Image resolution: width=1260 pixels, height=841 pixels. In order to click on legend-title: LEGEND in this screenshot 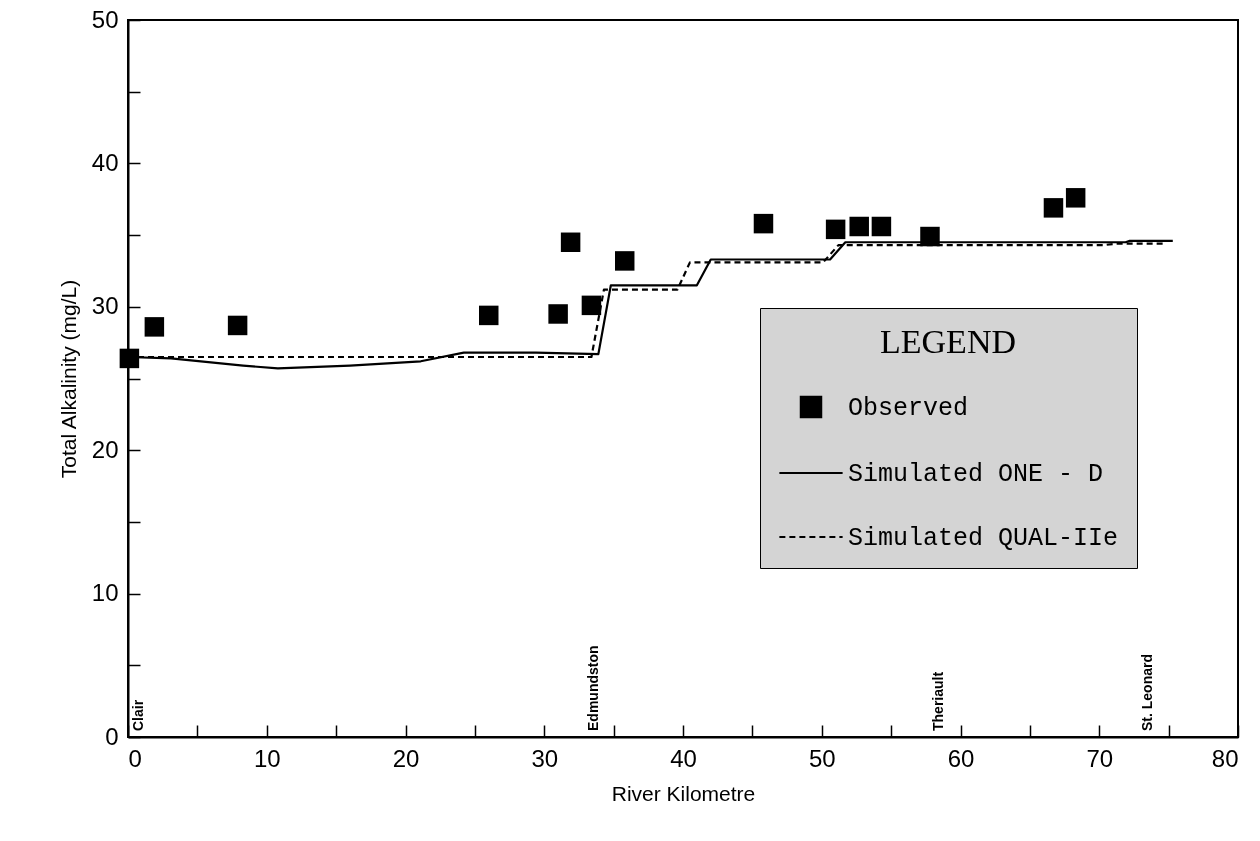, I will do `click(948, 341)`.